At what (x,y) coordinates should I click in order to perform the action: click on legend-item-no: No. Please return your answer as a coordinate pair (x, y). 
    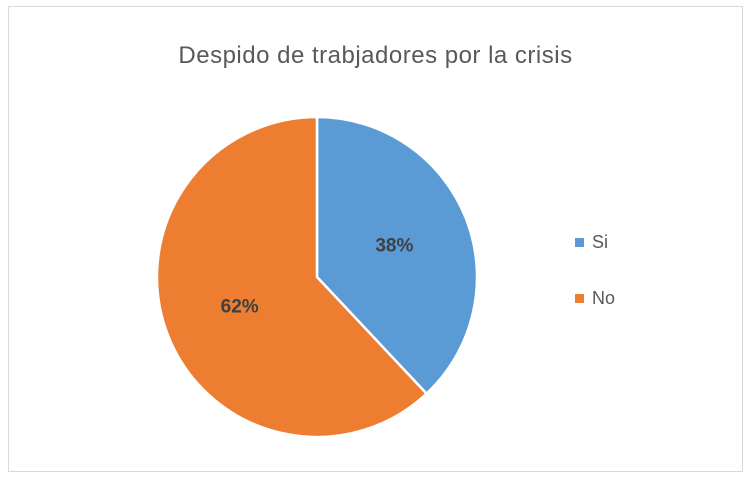
    Looking at the image, I should click on (595, 298).